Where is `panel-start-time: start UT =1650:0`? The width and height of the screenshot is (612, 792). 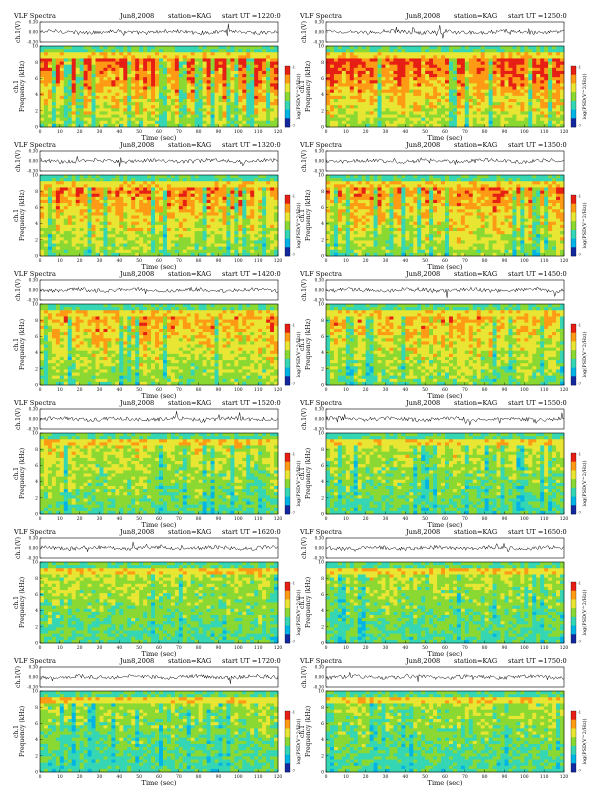
panel-start-time: start UT =1650:0 is located at coordinates (537, 532).